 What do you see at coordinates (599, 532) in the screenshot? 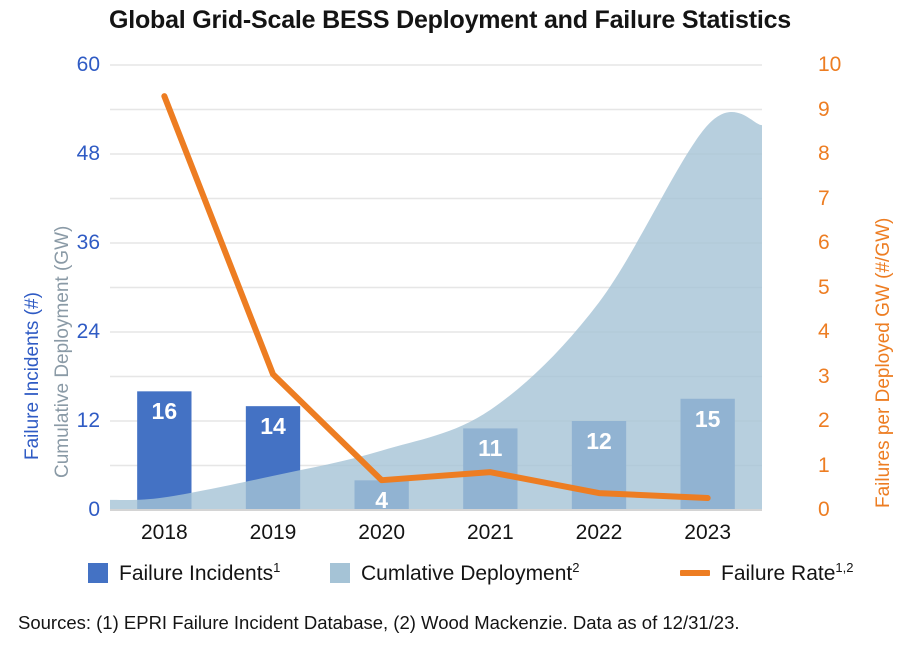
I see `x-axis-tick: 2022` at bounding box center [599, 532].